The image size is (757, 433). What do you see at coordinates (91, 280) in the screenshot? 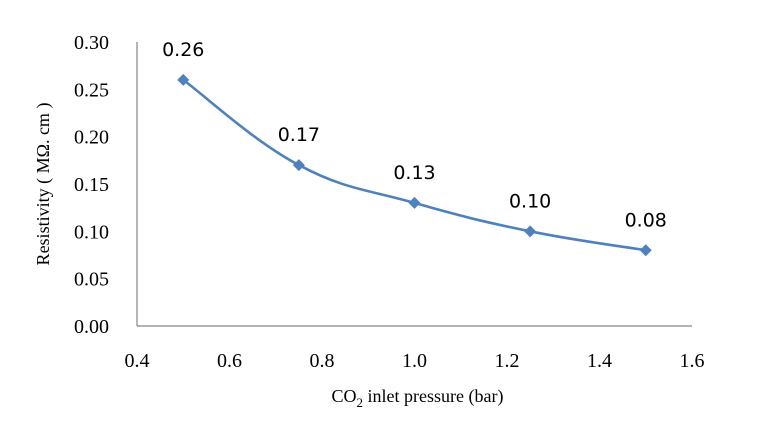
I see `y-tick-label: 0.05` at bounding box center [91, 280].